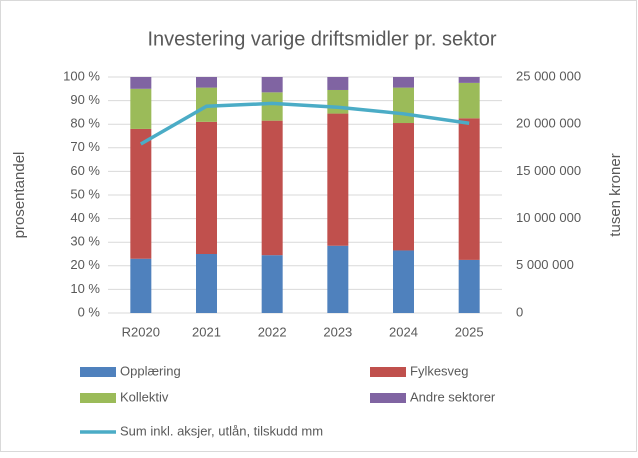 This screenshot has width=638, height=458. Describe the element at coordinates (304, 123) in the screenshot. I see `line-series` at that location.